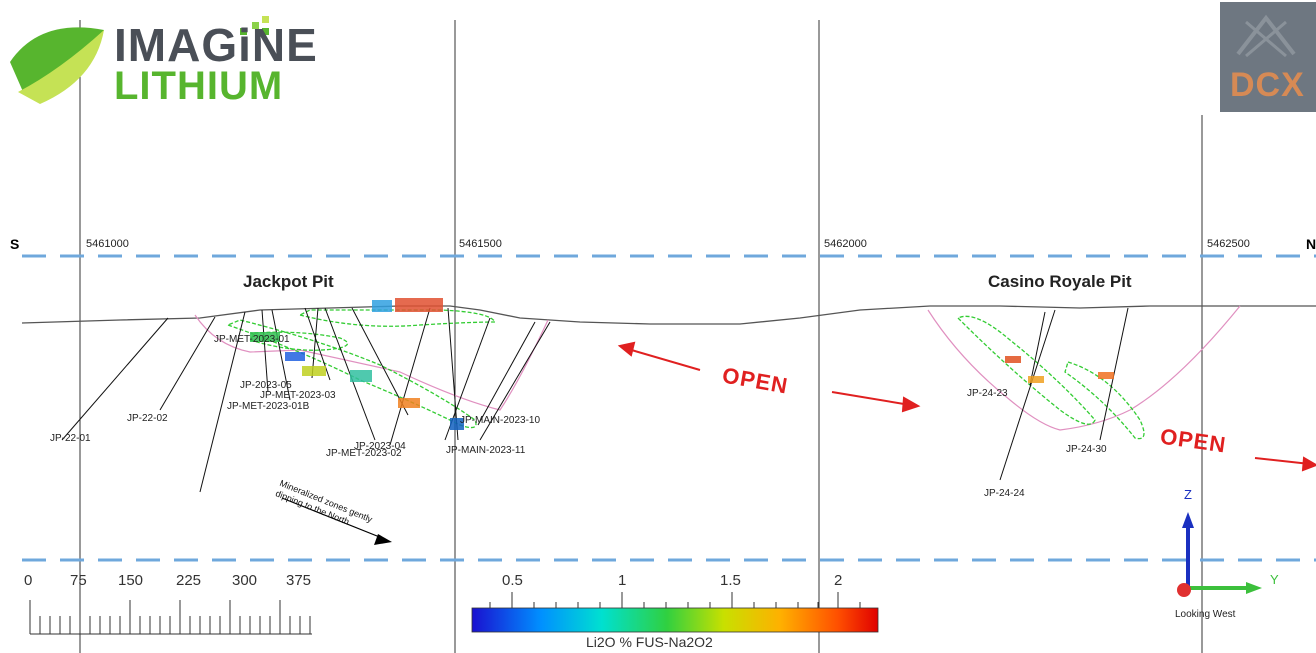  Describe the element at coordinates (371, 362) in the screenshot. I see `jackpot-pit-shell` at that location.